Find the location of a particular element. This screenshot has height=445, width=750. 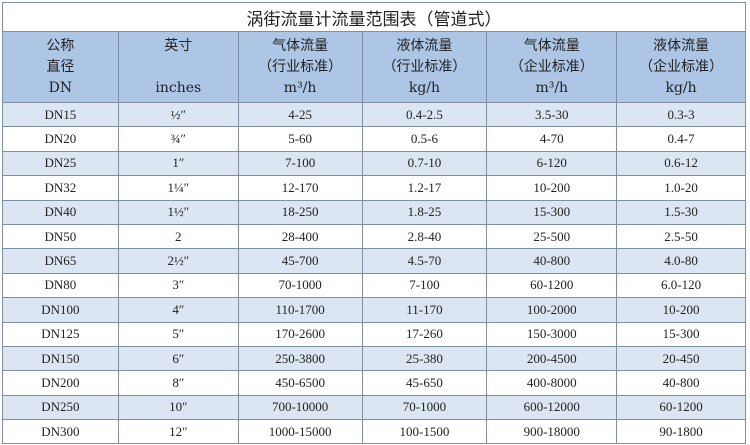

table-row: DN15 ½″ 4-25 0.4-2.5 3.5-30 0.3-3 is located at coordinates (374, 114).